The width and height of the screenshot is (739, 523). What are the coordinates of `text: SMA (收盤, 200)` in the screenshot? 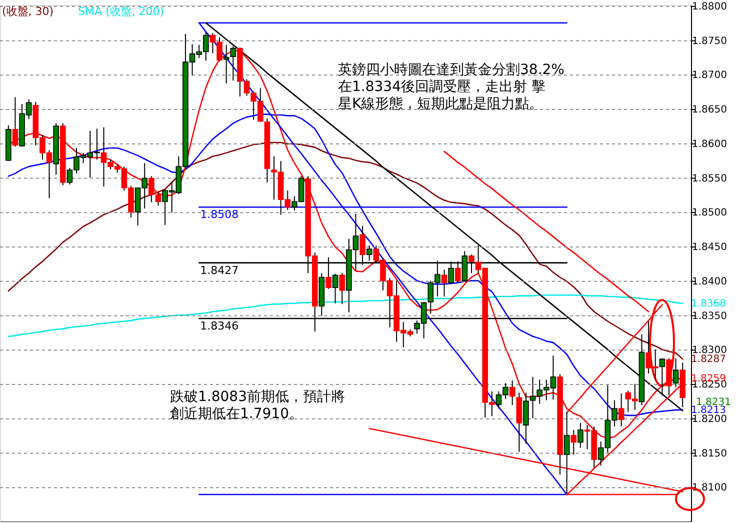 It's located at (121, 11).